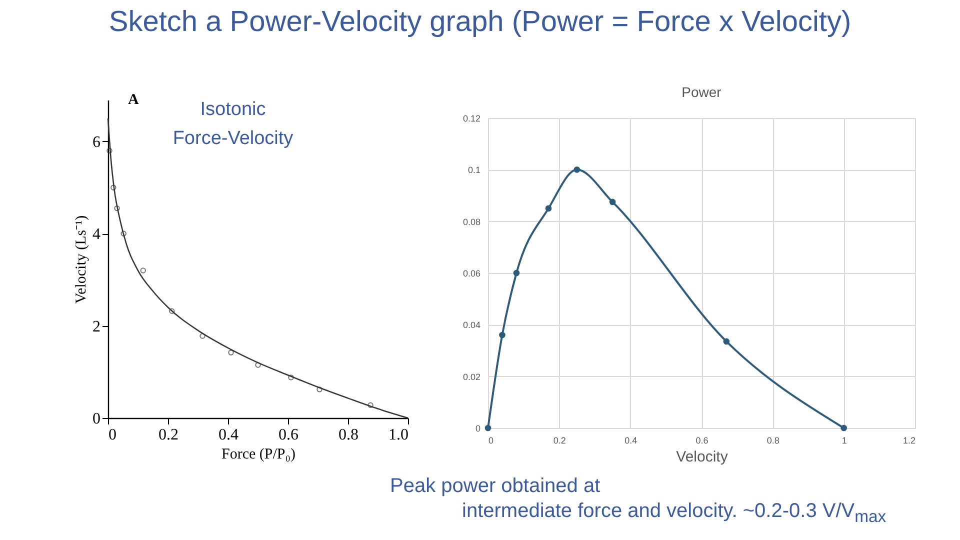 The image size is (960, 540). What do you see at coordinates (480, 22) in the screenshot?
I see `text: Sketch a Power-Velocity graph (Power = Force x Velocity)` at bounding box center [480, 22].